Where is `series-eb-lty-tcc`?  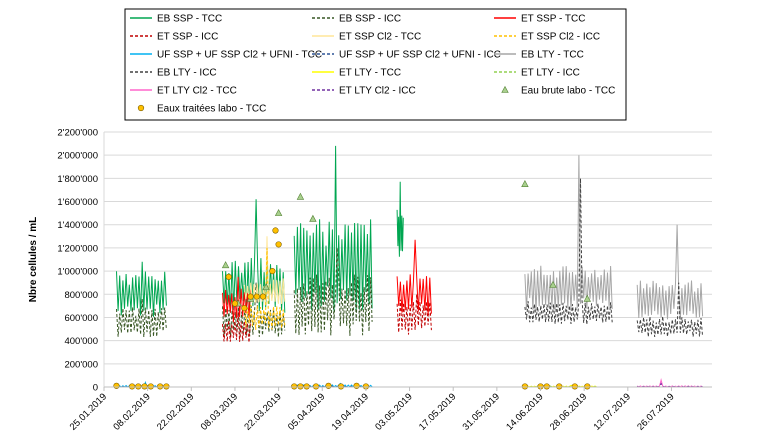 series-eb-lty-tcc is located at coordinates (614, 237).